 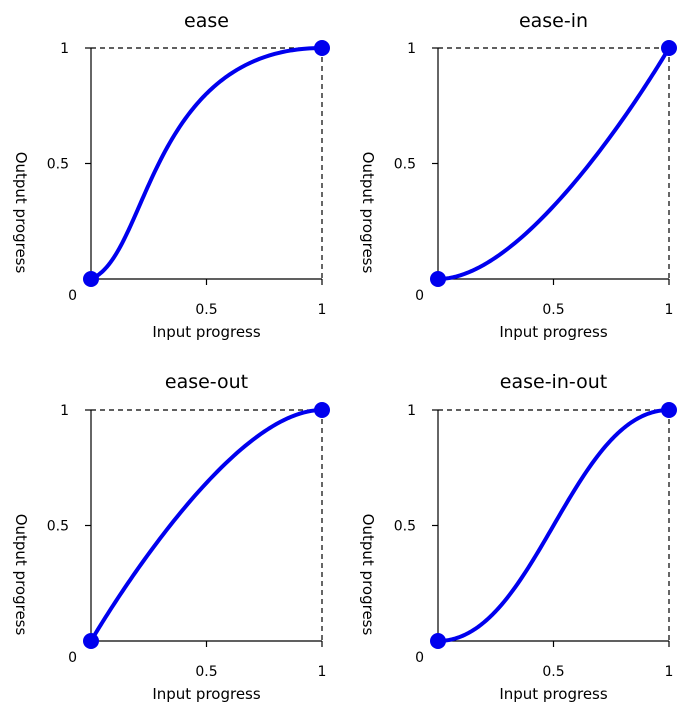 What do you see at coordinates (206, 21) in the screenshot?
I see `chart-title: ease` at bounding box center [206, 21].